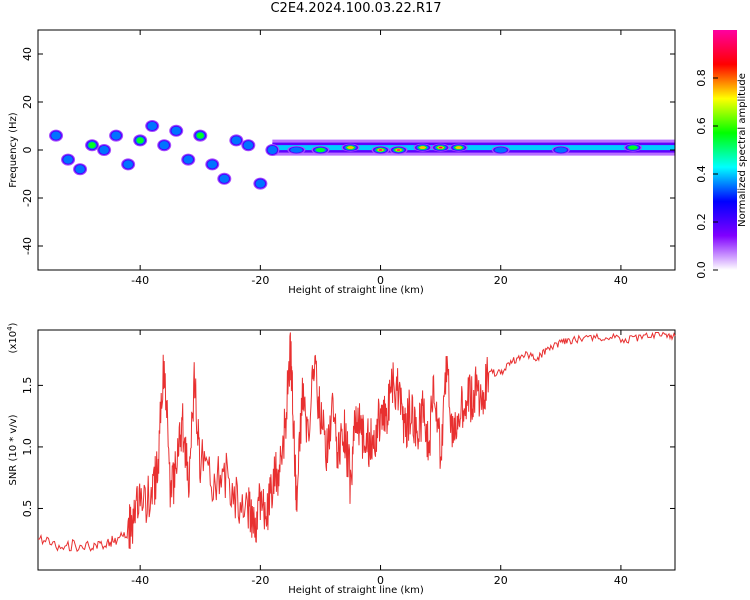 The width and height of the screenshot is (750, 600). Describe the element at coordinates (12, 337) in the screenshot. I see `snr-y-multiplier: (x104)` at that location.